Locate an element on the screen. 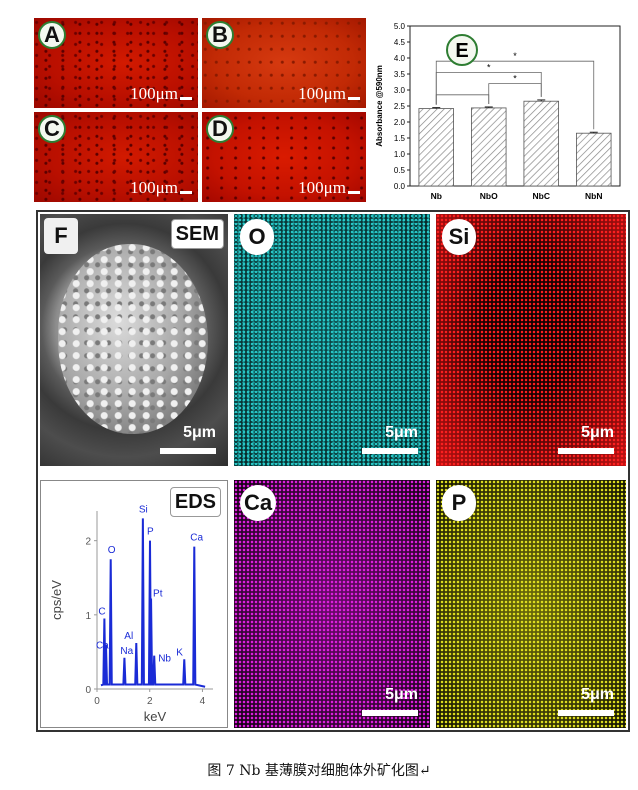  y-tick-label: 0.0 is located at coordinates (400, 186).